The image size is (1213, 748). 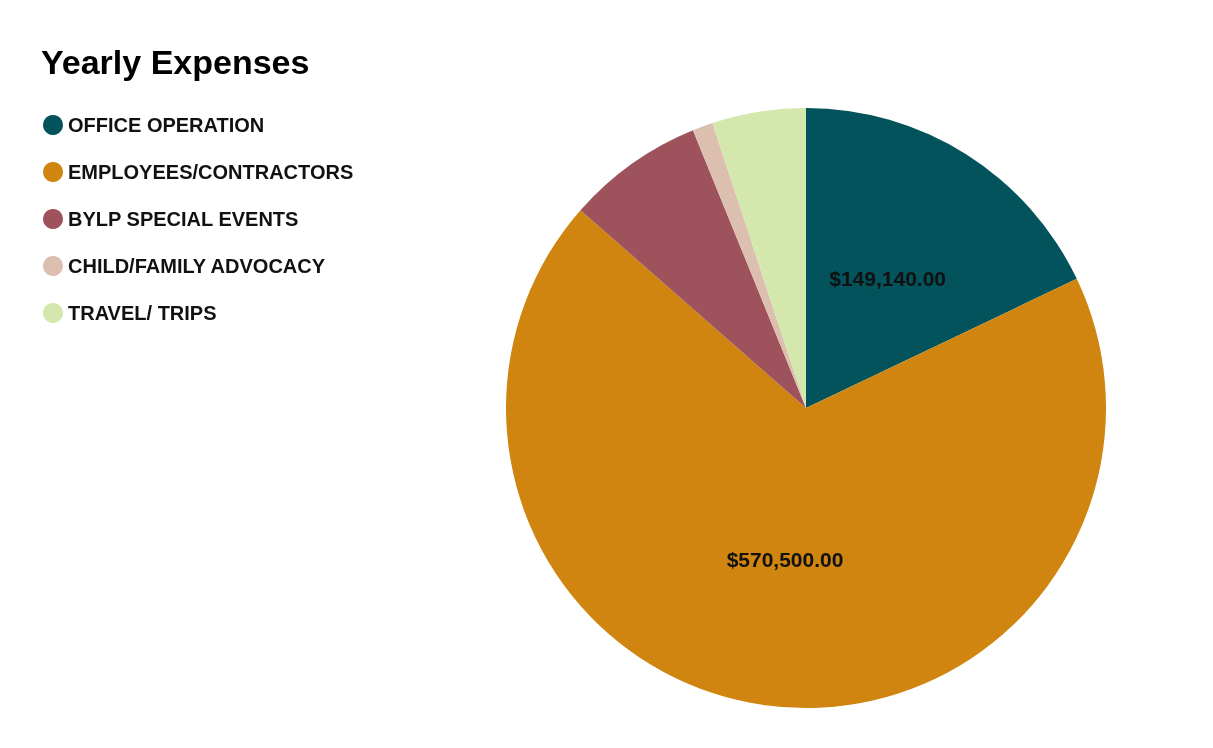 I want to click on legend-label: EMPLOYEES/CONTRACTORS, so click(x=211, y=172).